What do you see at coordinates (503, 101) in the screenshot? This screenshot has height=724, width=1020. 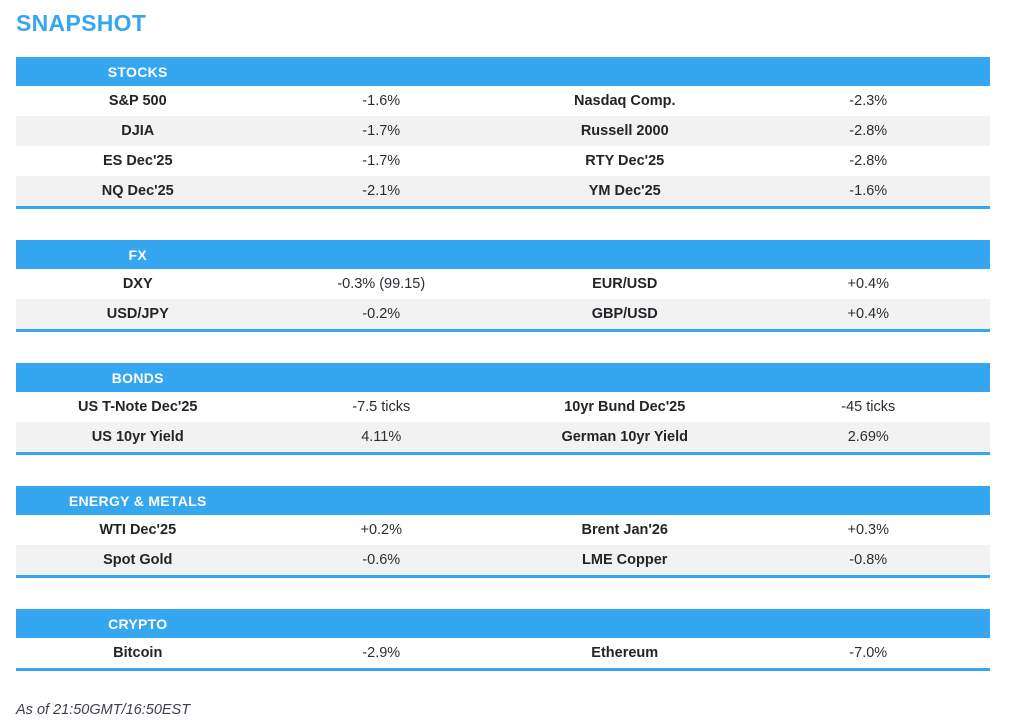 I see `table-row: S&P 500 -1.6% Nasdaq Comp. -2.3%` at bounding box center [503, 101].